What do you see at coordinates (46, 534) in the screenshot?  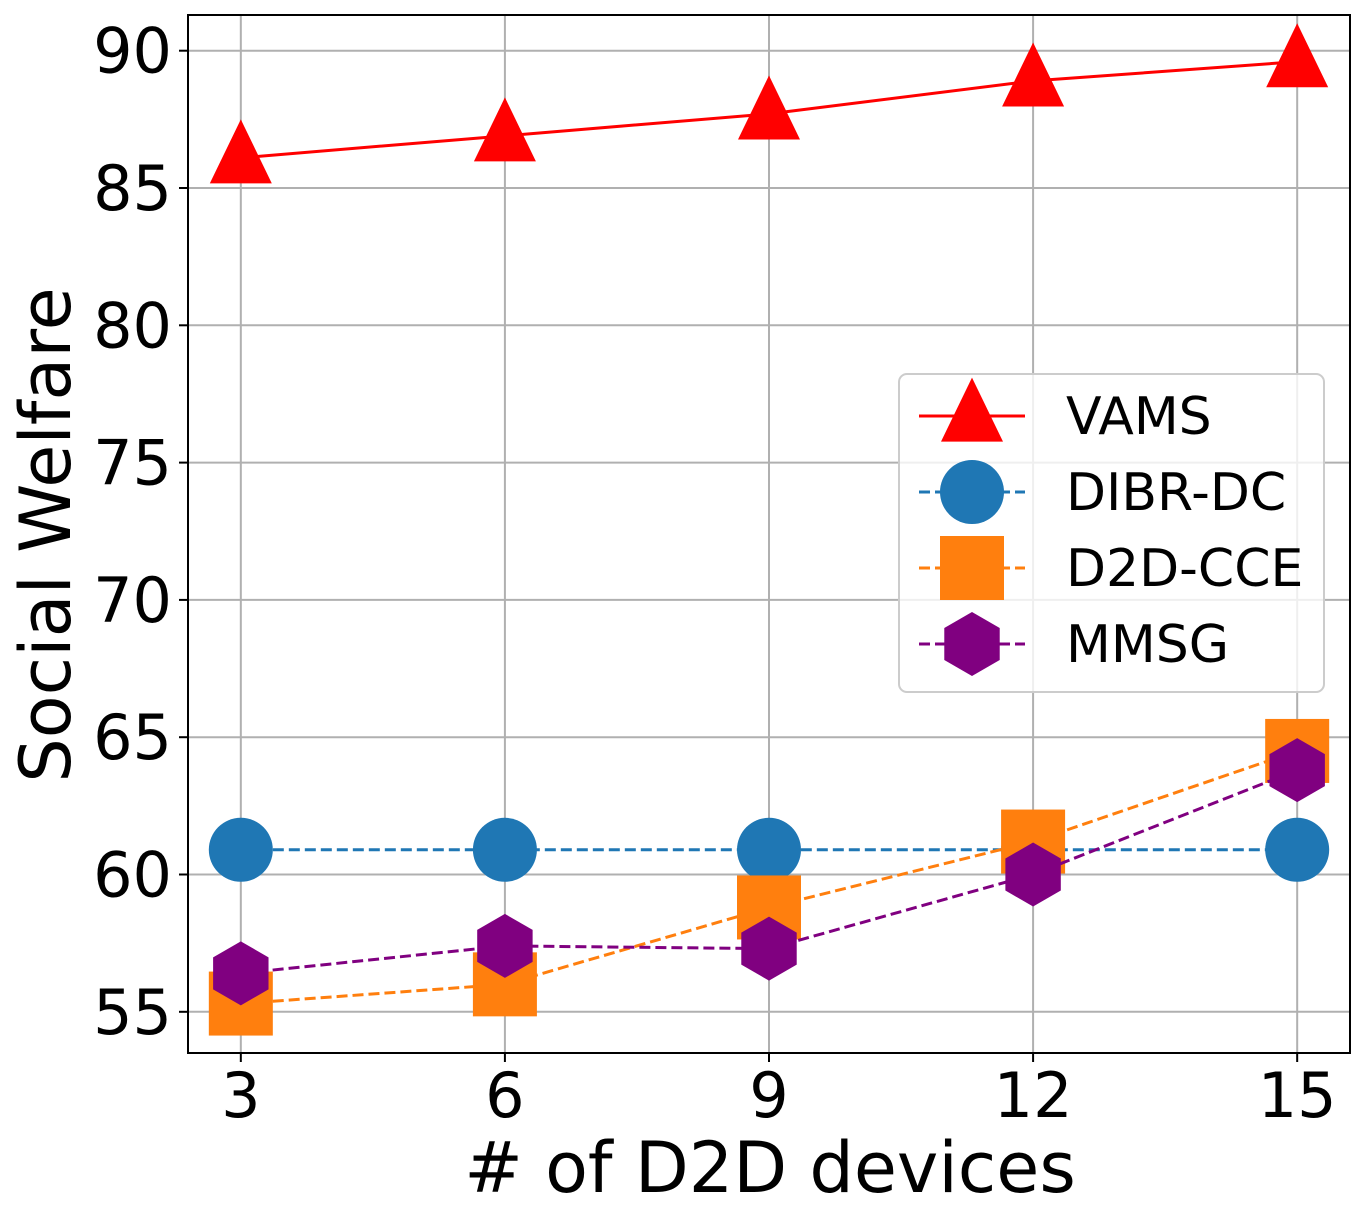 I see `y-axis-title: Social Welfare` at bounding box center [46, 534].